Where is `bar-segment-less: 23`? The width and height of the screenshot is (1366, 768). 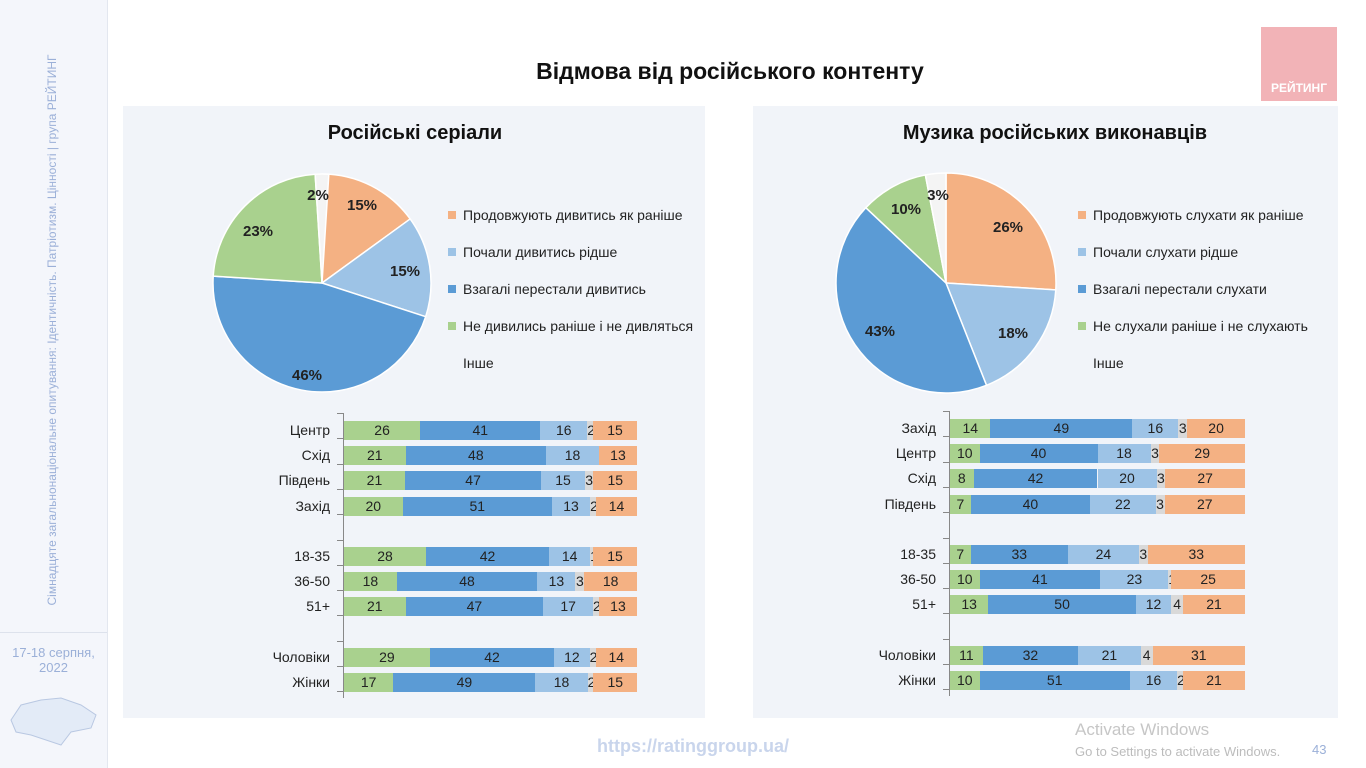
bar-segment-less: 23 is located at coordinates (1134, 580).